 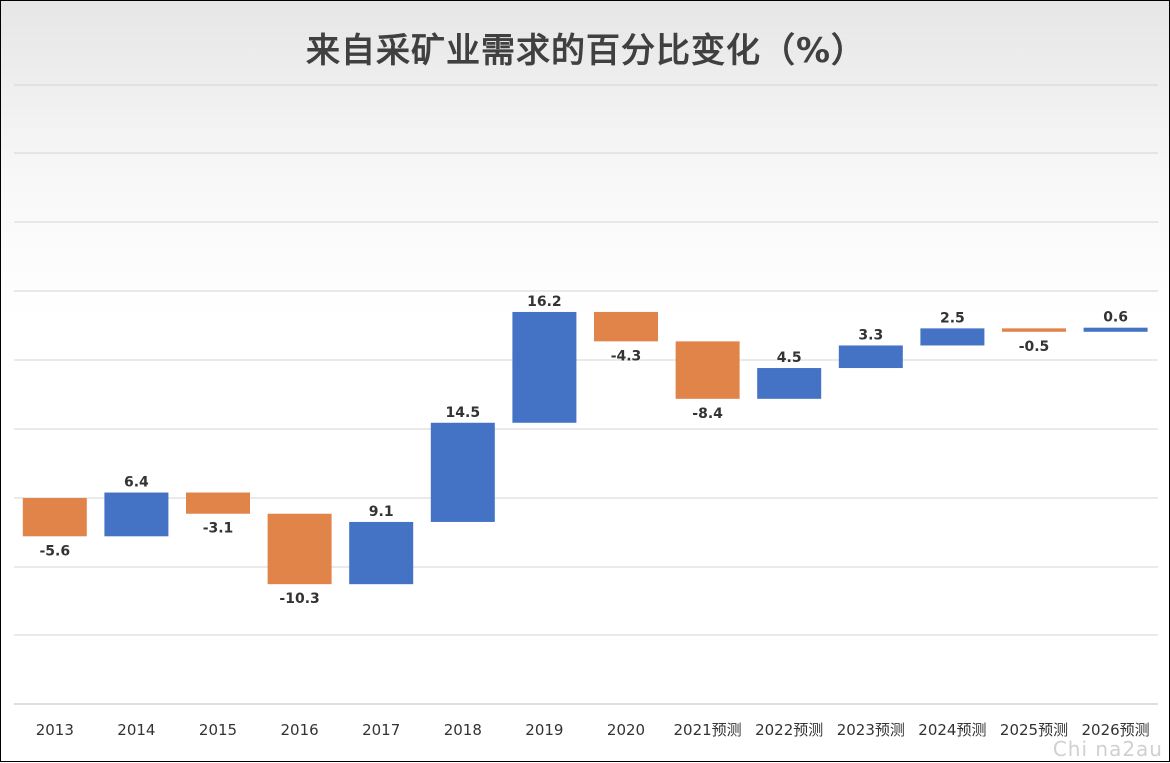 What do you see at coordinates (544, 302) in the screenshot?
I see `data-label: 16.2` at bounding box center [544, 302].